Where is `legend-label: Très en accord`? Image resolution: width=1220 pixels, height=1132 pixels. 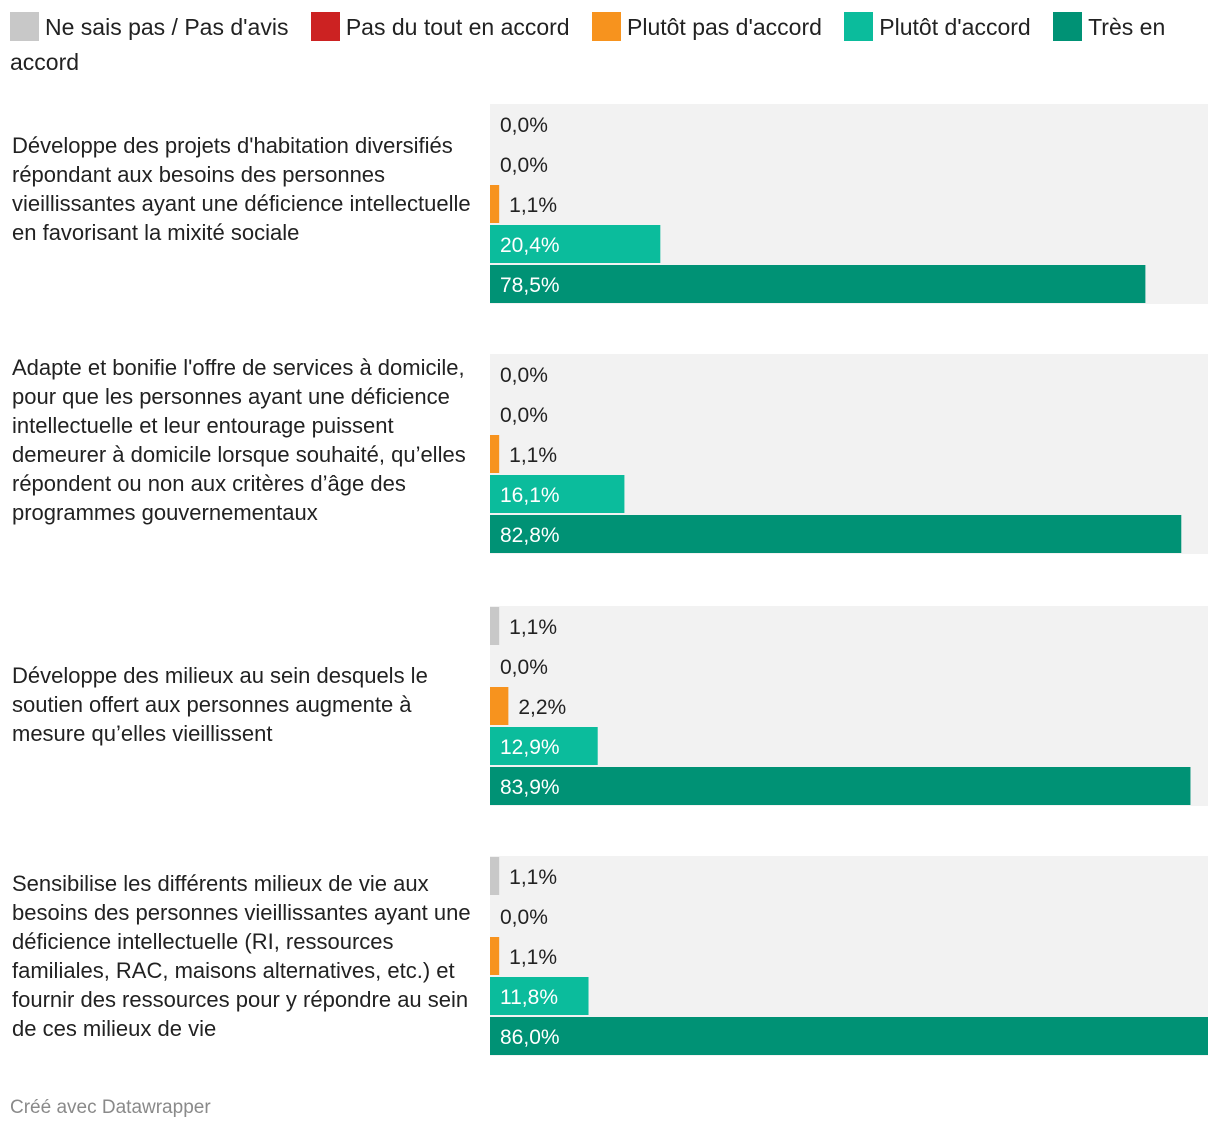 legend-label: Très en accord is located at coordinates (588, 44).